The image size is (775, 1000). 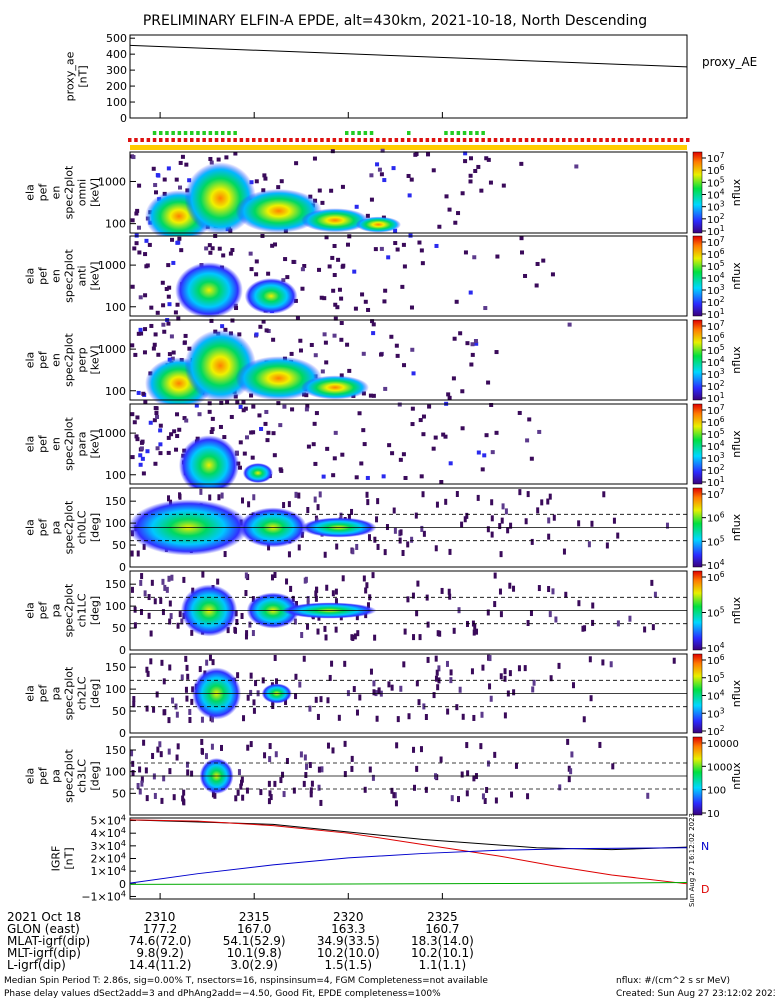 I want to click on x-axis-row-value: 163.3, so click(x=348, y=929).